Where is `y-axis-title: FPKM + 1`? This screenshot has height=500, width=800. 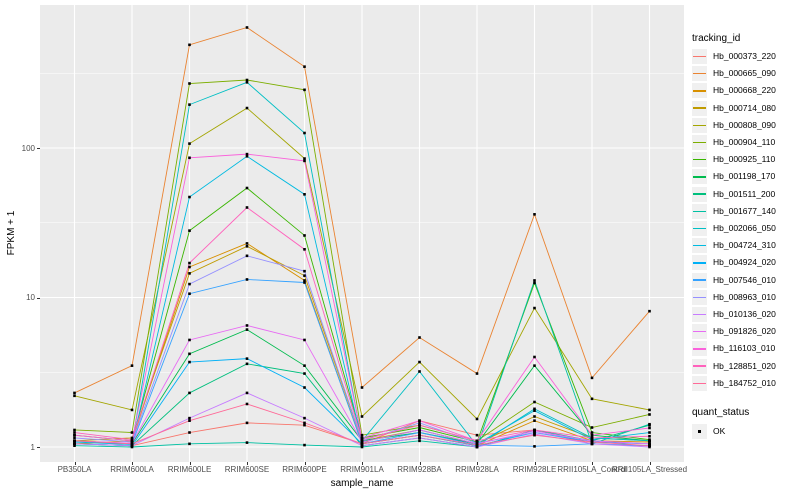 y-axis-title: FPKM + 1 is located at coordinates (11, 233).